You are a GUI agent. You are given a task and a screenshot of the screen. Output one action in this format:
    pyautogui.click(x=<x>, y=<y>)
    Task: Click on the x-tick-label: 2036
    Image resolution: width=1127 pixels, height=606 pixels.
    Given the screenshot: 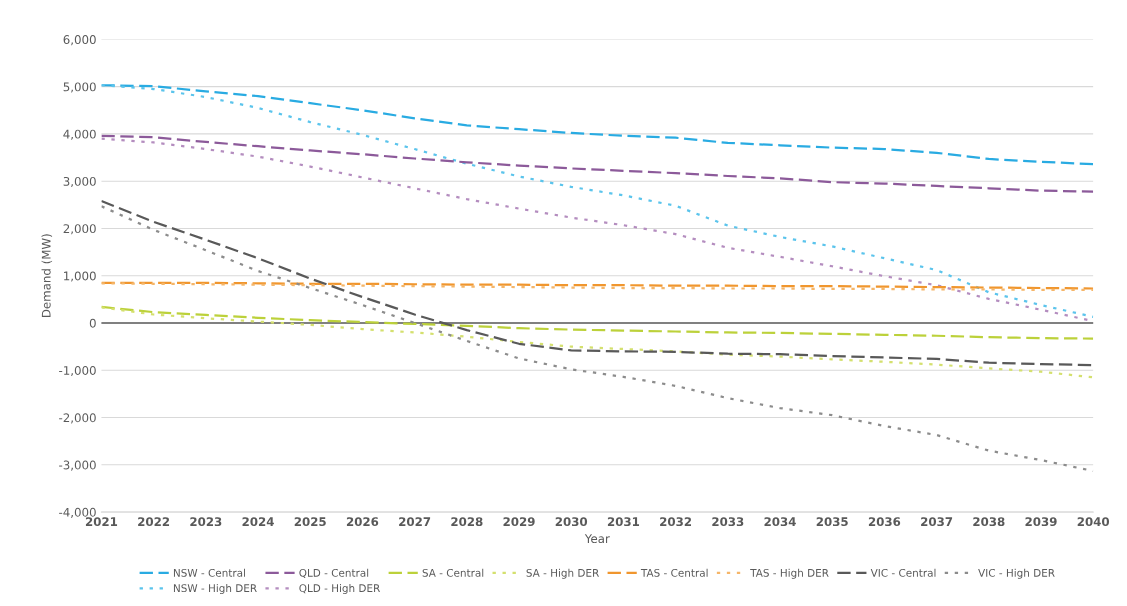 What is the action you would take?
    pyautogui.click(x=884, y=522)
    